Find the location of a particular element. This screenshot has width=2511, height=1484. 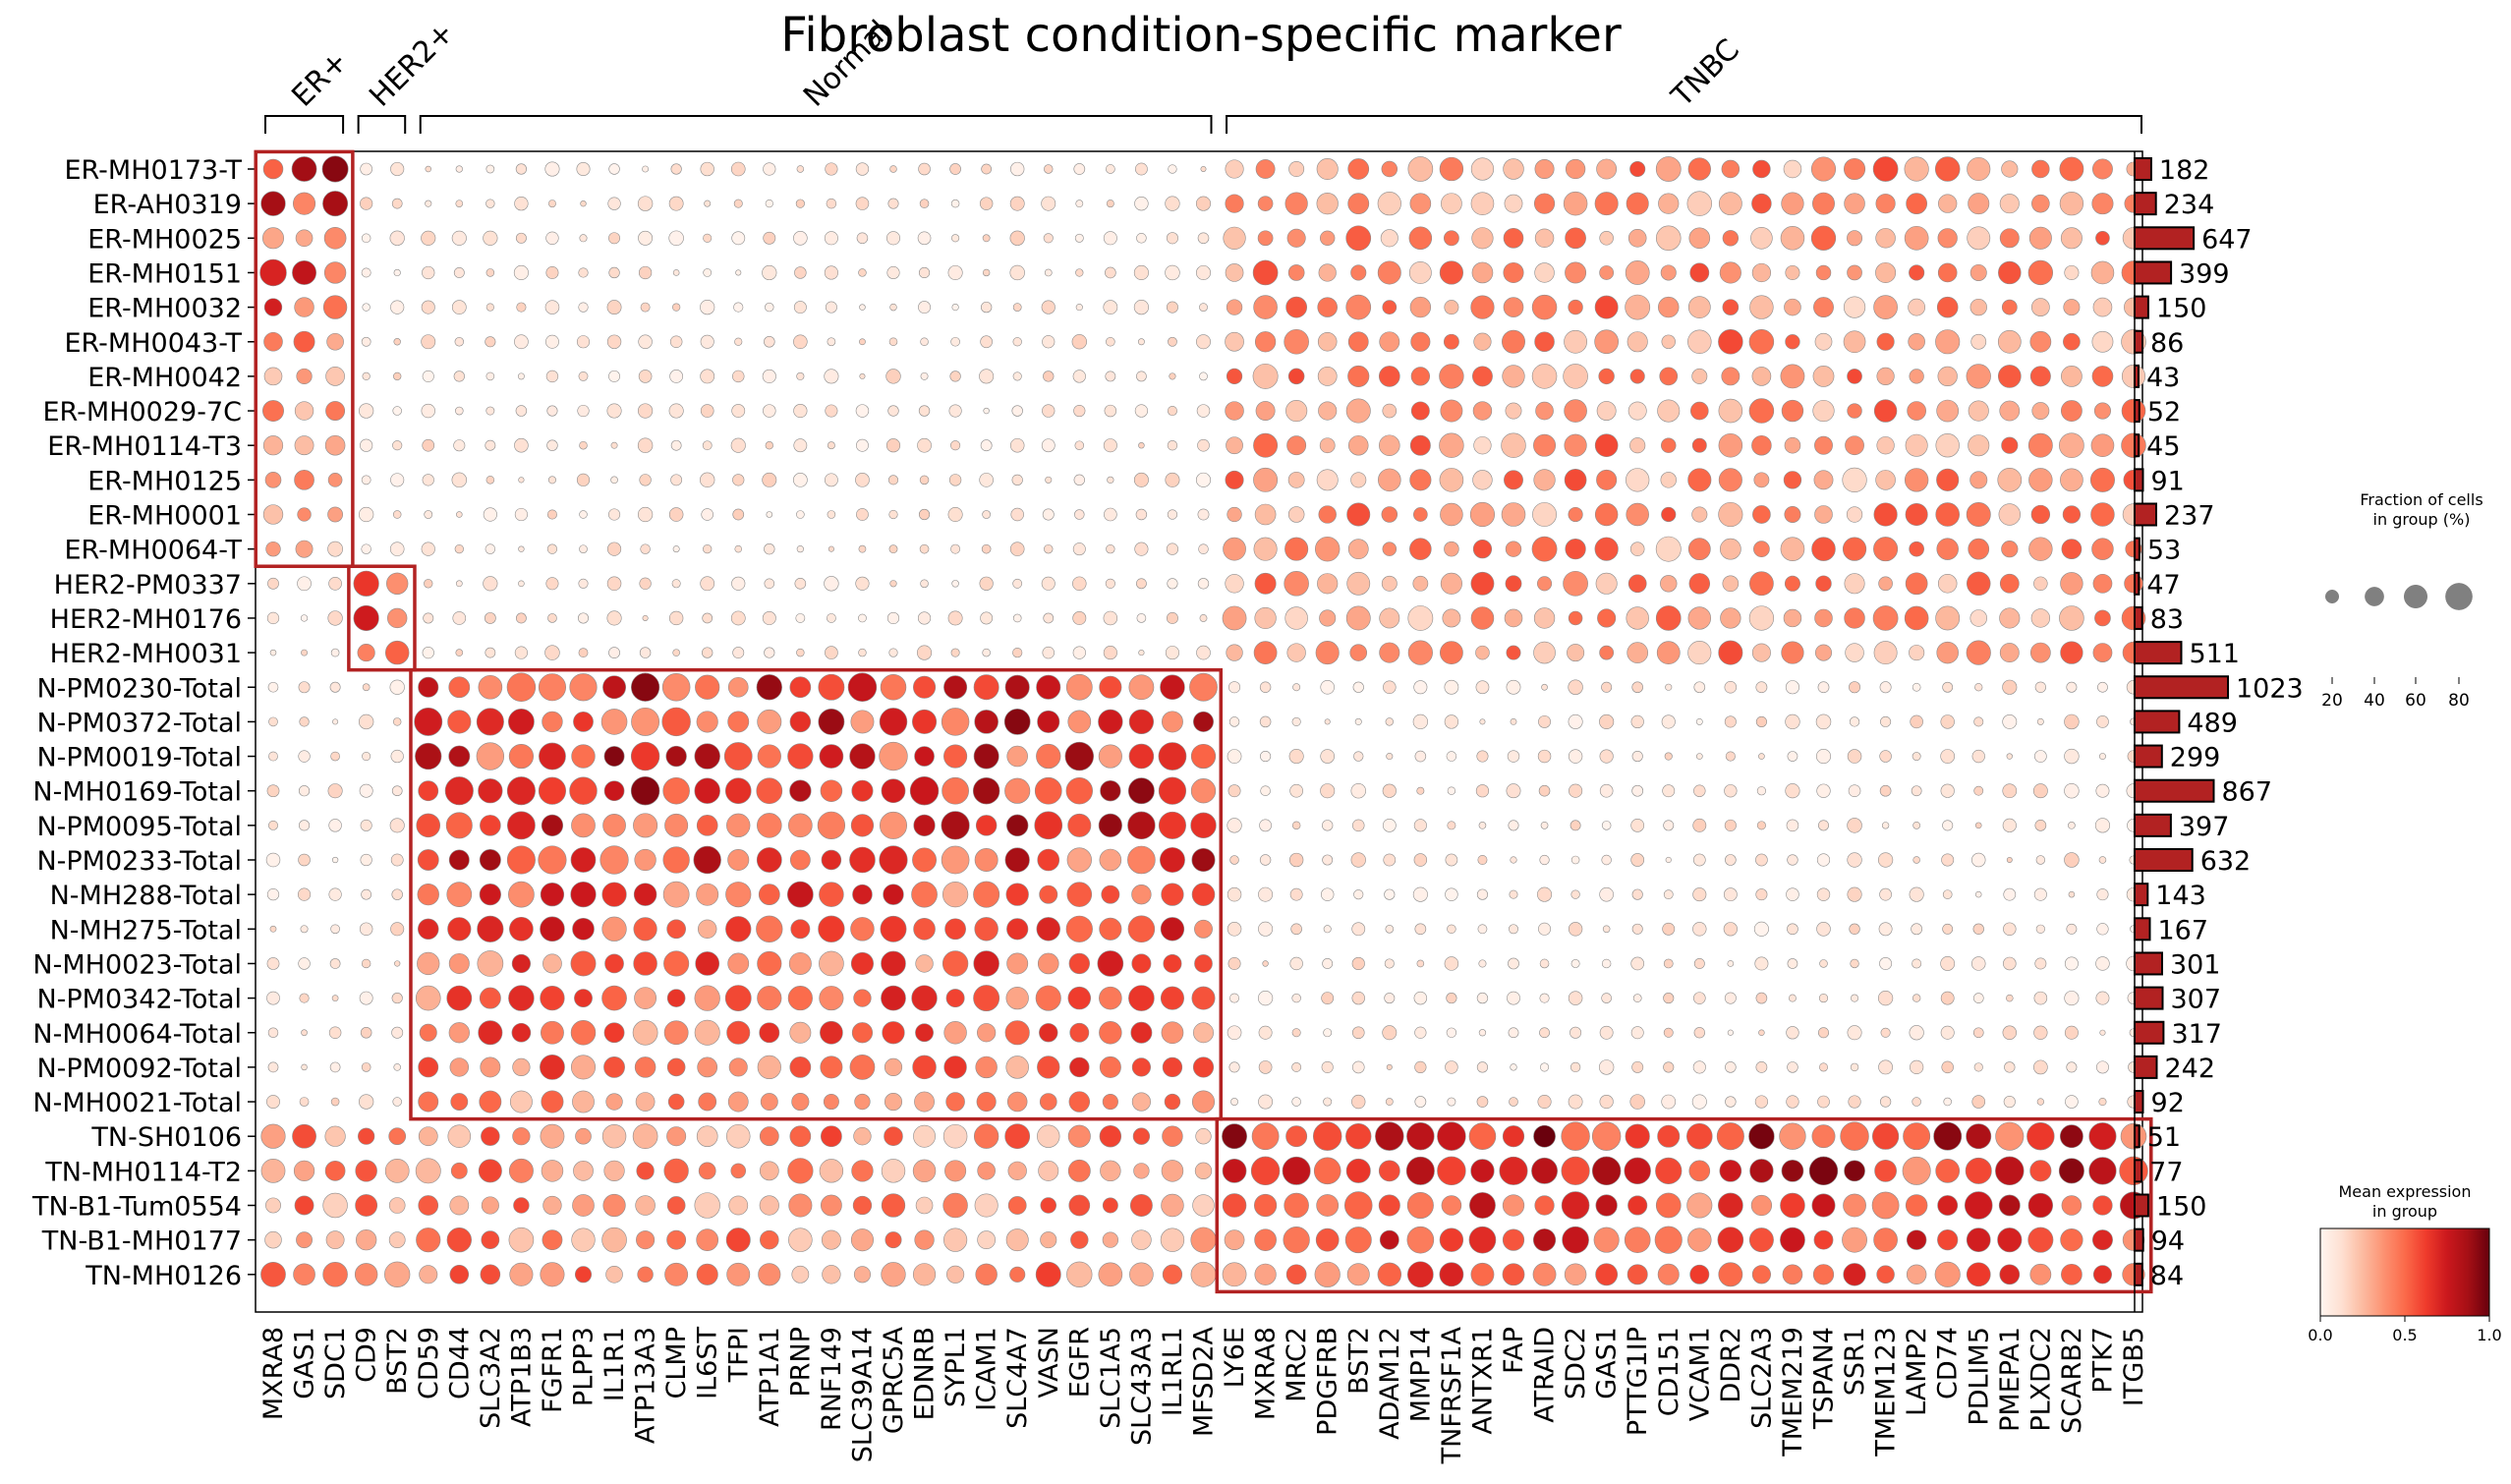

dot-N-MH0169-Total-TMEM123 is located at coordinates (1886, 790).